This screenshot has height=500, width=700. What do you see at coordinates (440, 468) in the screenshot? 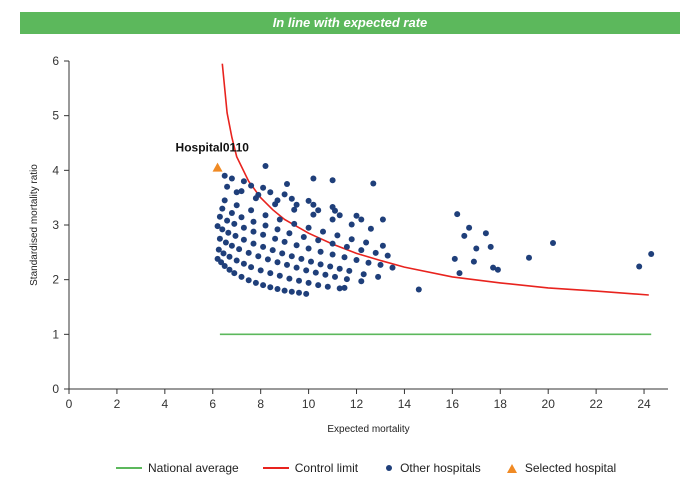
I see `legend-label: Other hospitals` at bounding box center [440, 468].